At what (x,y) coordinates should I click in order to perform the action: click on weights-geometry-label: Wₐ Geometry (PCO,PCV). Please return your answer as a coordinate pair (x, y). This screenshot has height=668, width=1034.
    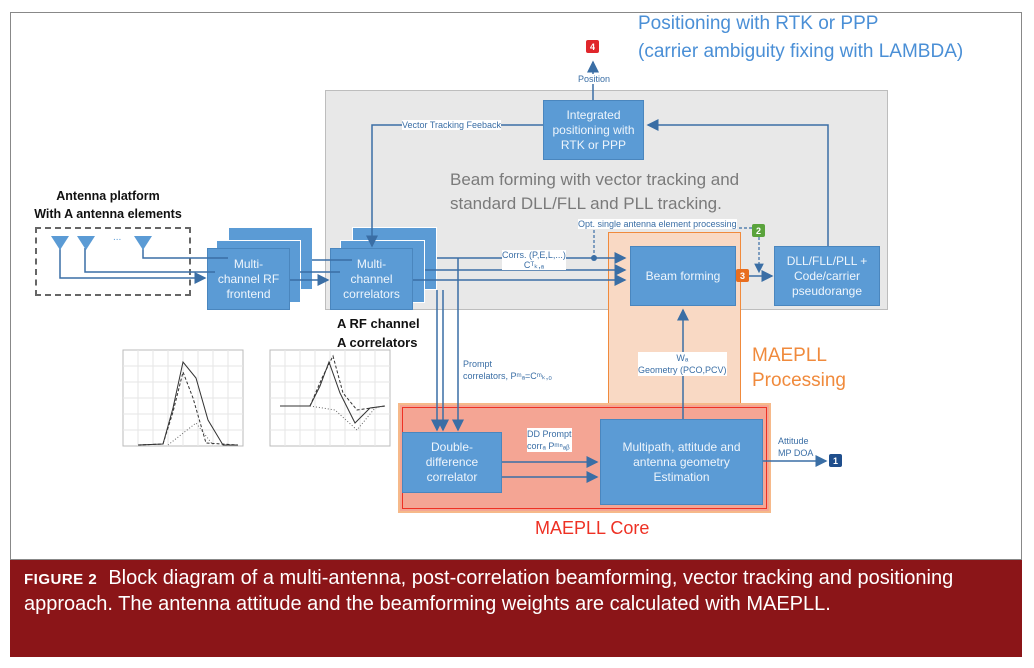
    Looking at the image, I should click on (682, 364).